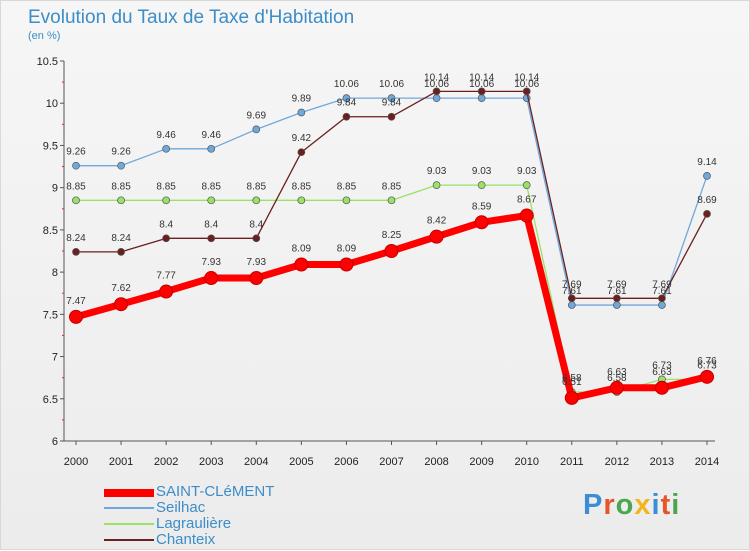 The width and height of the screenshot is (750, 551). Describe the element at coordinates (346, 462) in the screenshot. I see `x-tick-label: 2006` at that location.